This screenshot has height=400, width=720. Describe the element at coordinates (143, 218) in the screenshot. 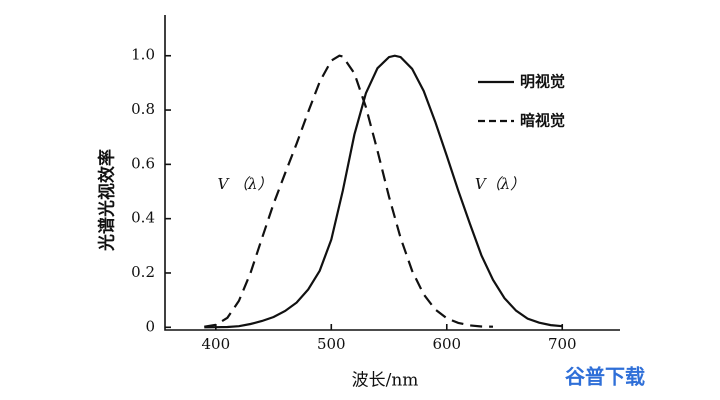

I see `y-tick-label: 0.4` at that location.